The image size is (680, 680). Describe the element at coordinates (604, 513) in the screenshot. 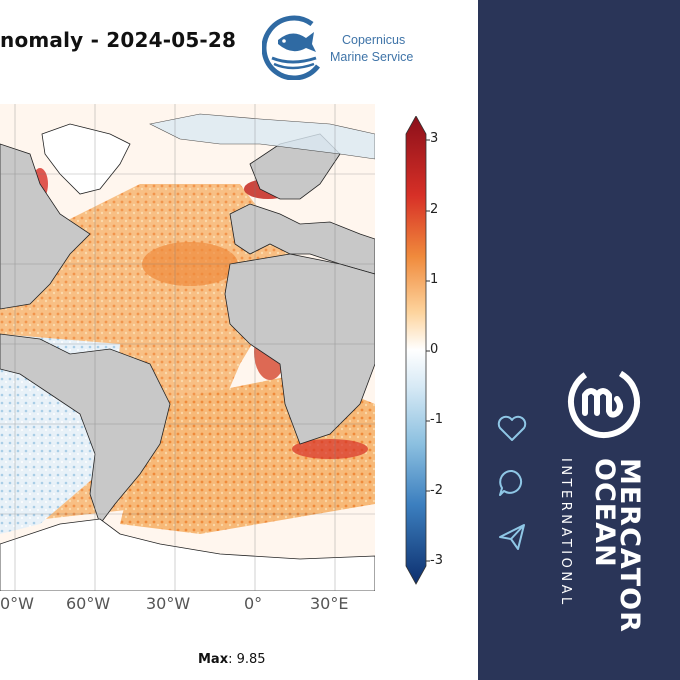

I see `brand-line2: OCEAN` at that location.